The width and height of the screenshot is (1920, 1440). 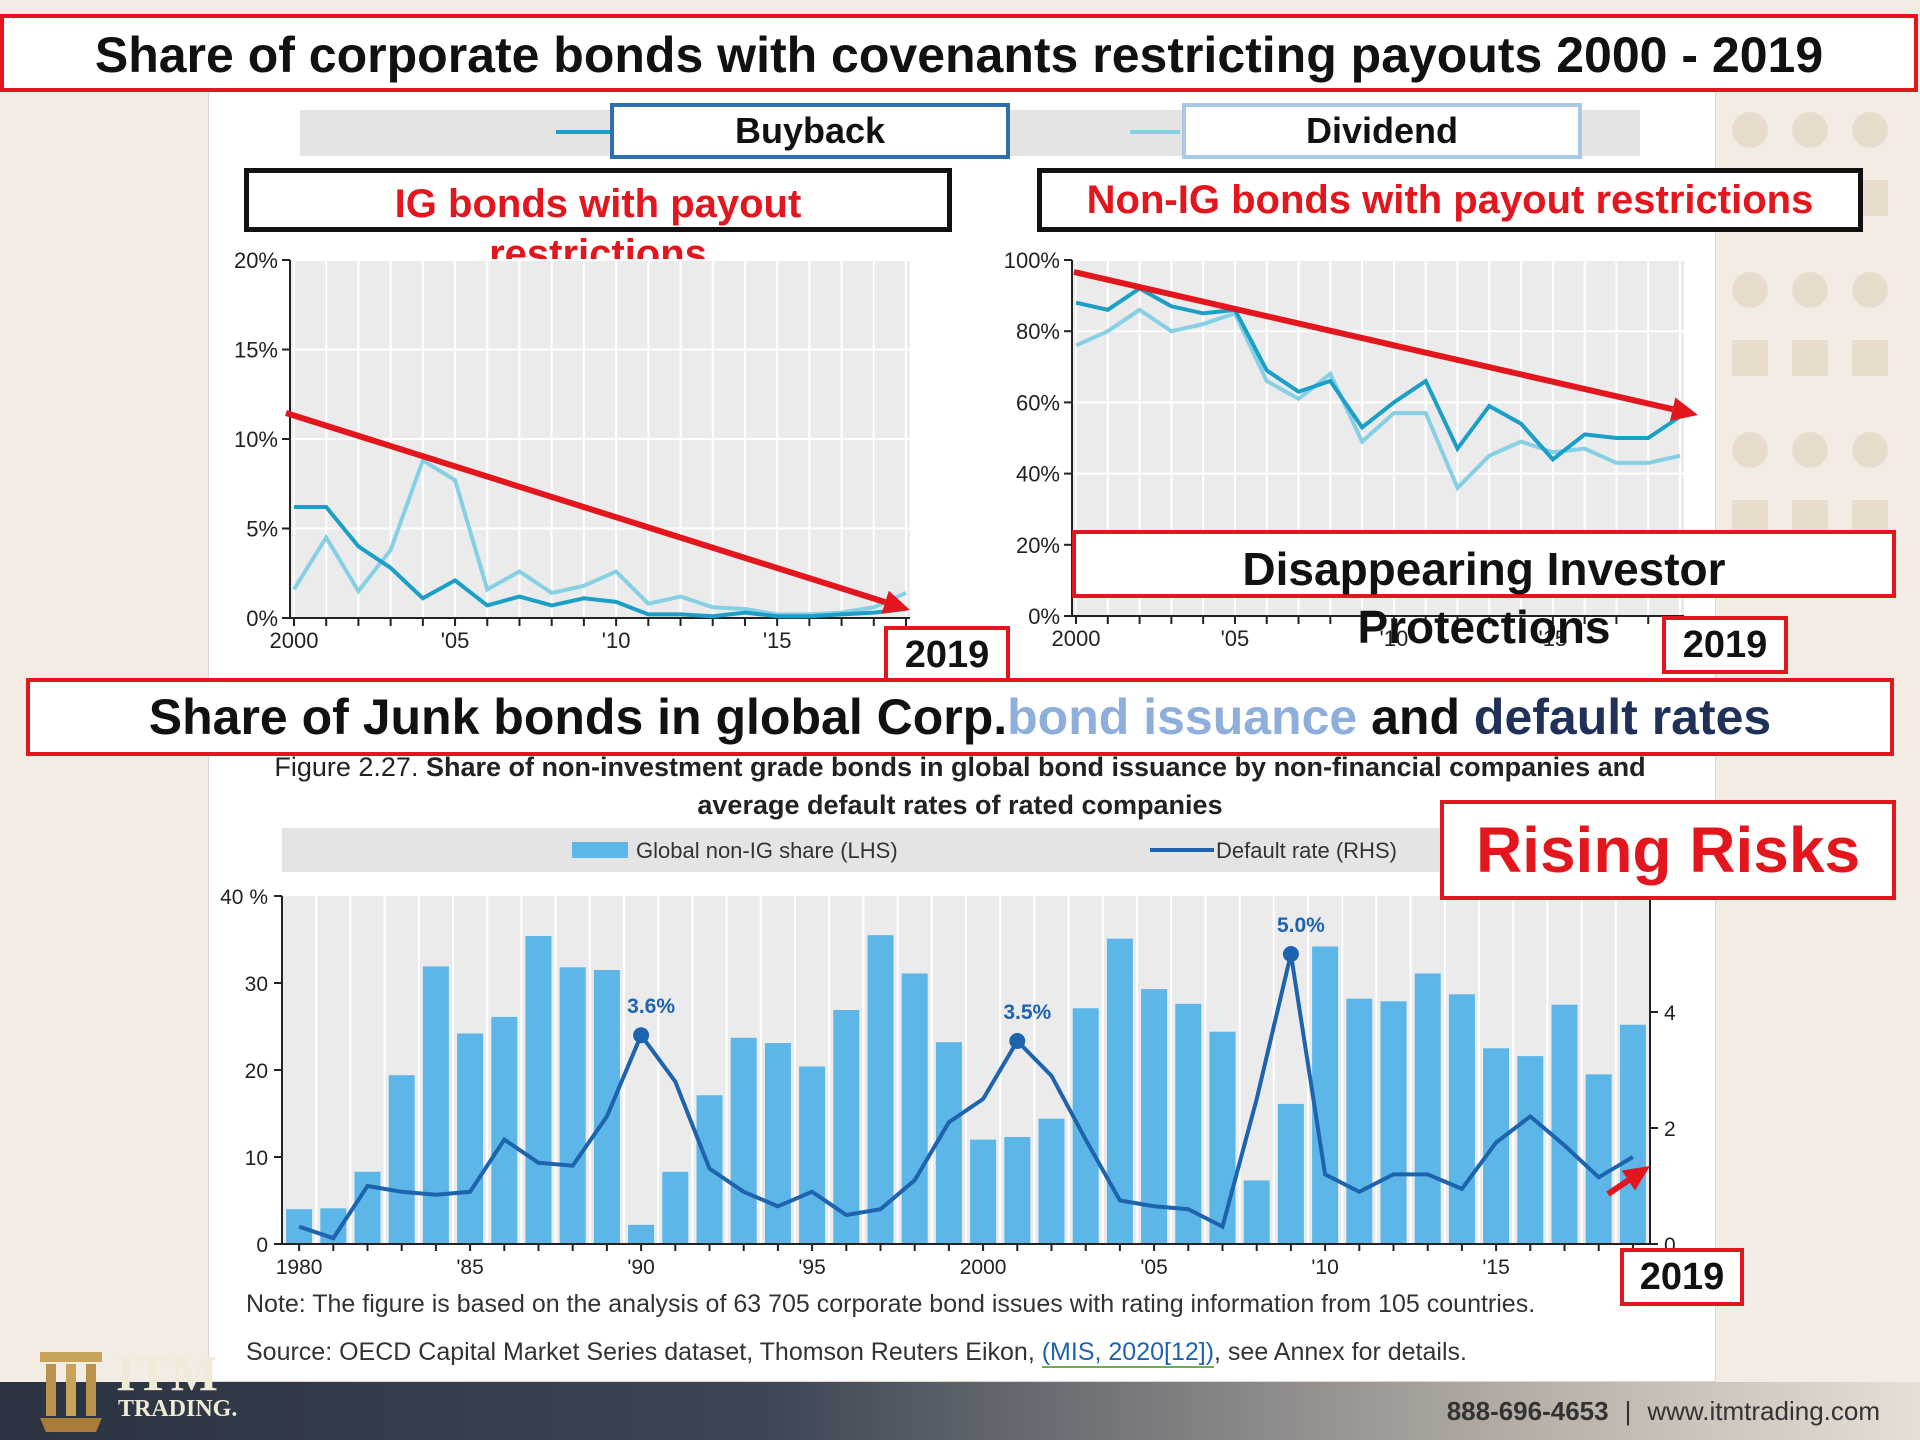 I want to click on bar-1985, so click(x=470, y=1138).